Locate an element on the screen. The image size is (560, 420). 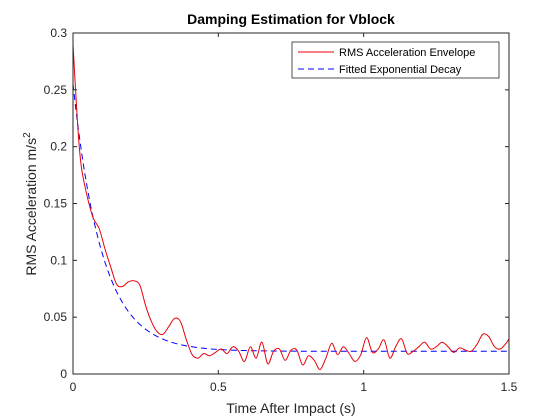
x-tick-label: 1.5 is located at coordinates (509, 387).